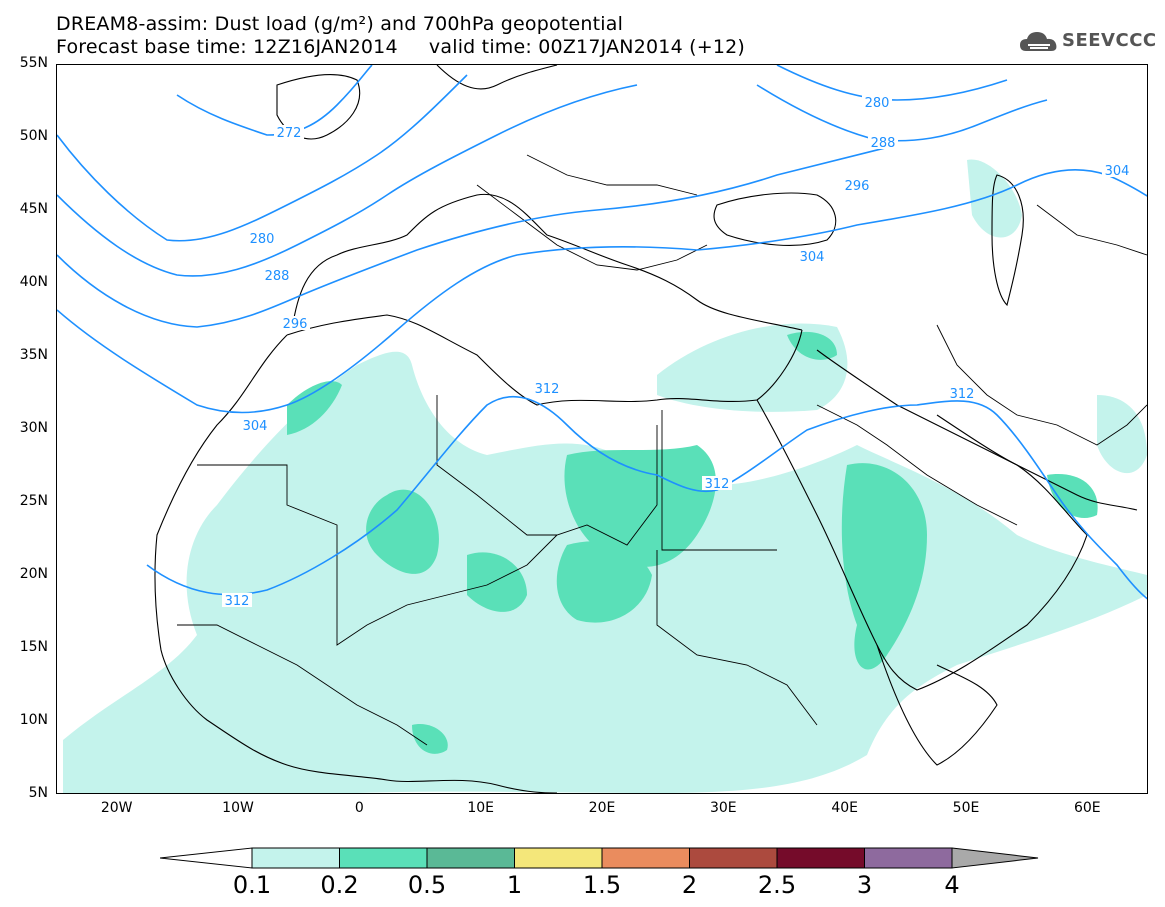  I want to click on border-iran, so click(1041, 385).